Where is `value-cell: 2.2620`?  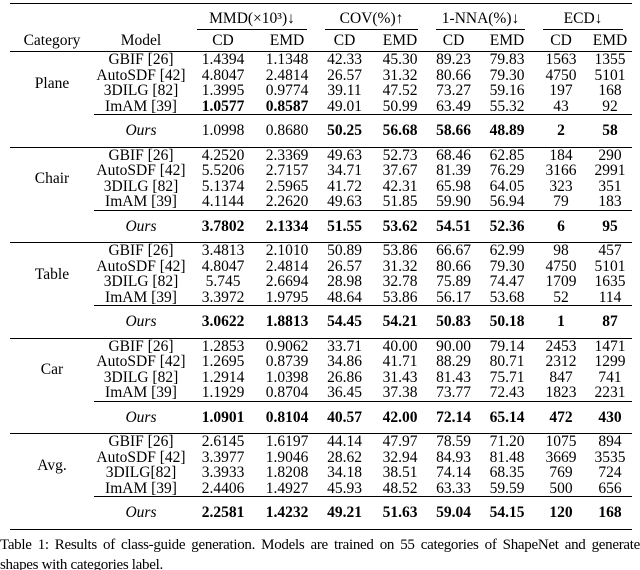
value-cell: 2.2620 is located at coordinates (287, 201).